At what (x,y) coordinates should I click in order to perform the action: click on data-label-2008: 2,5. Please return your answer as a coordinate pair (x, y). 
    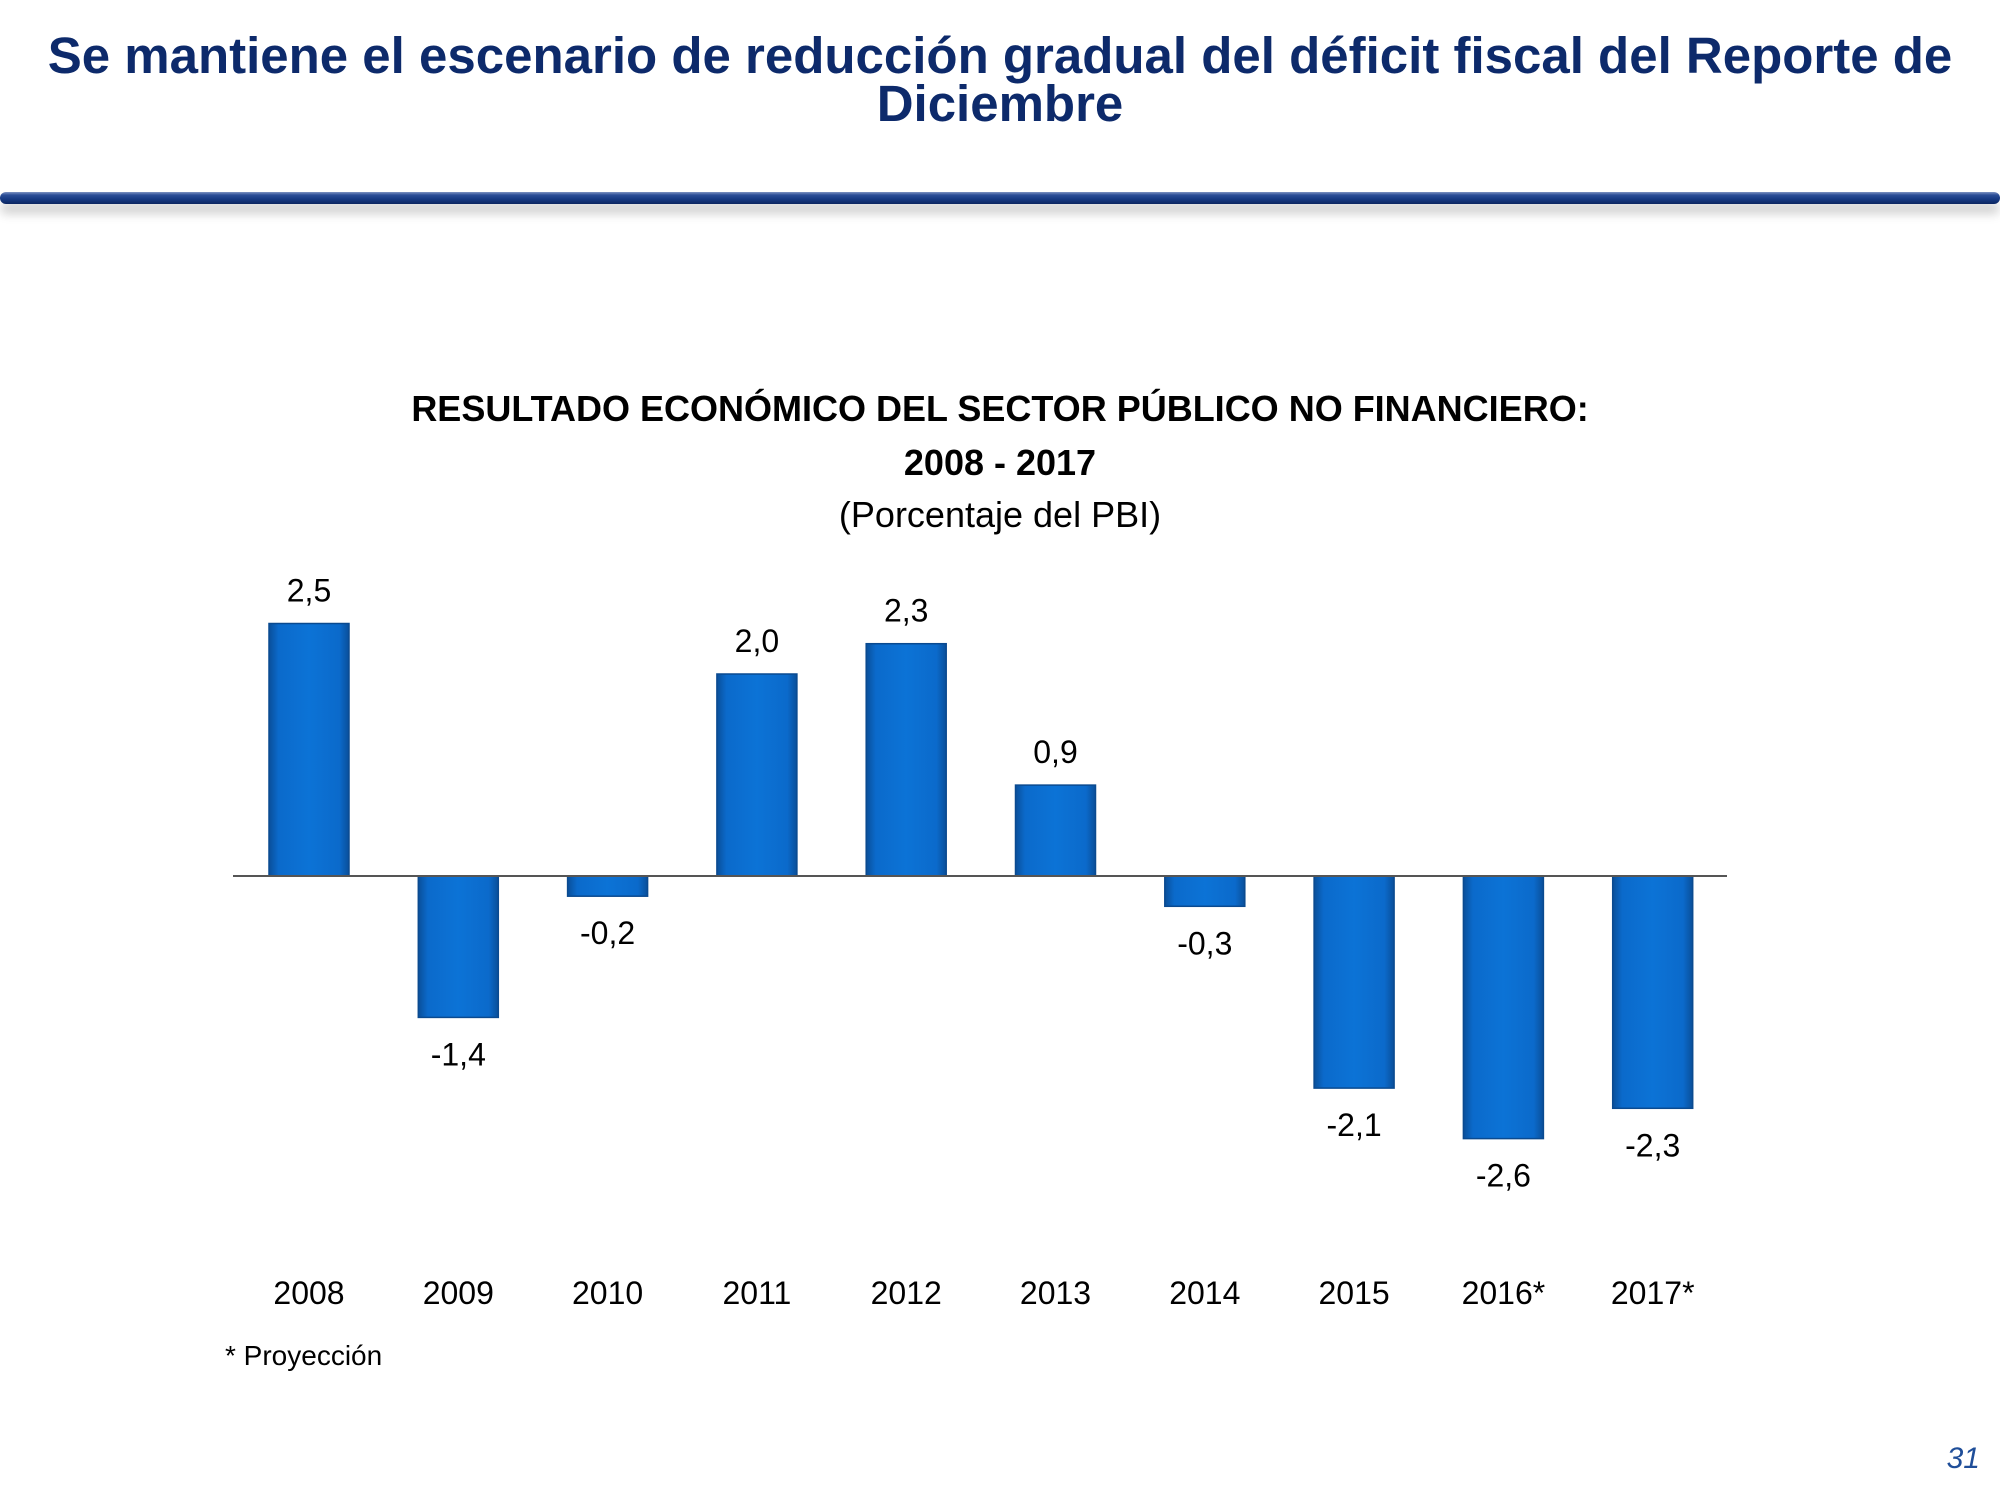
    Looking at the image, I should click on (309, 591).